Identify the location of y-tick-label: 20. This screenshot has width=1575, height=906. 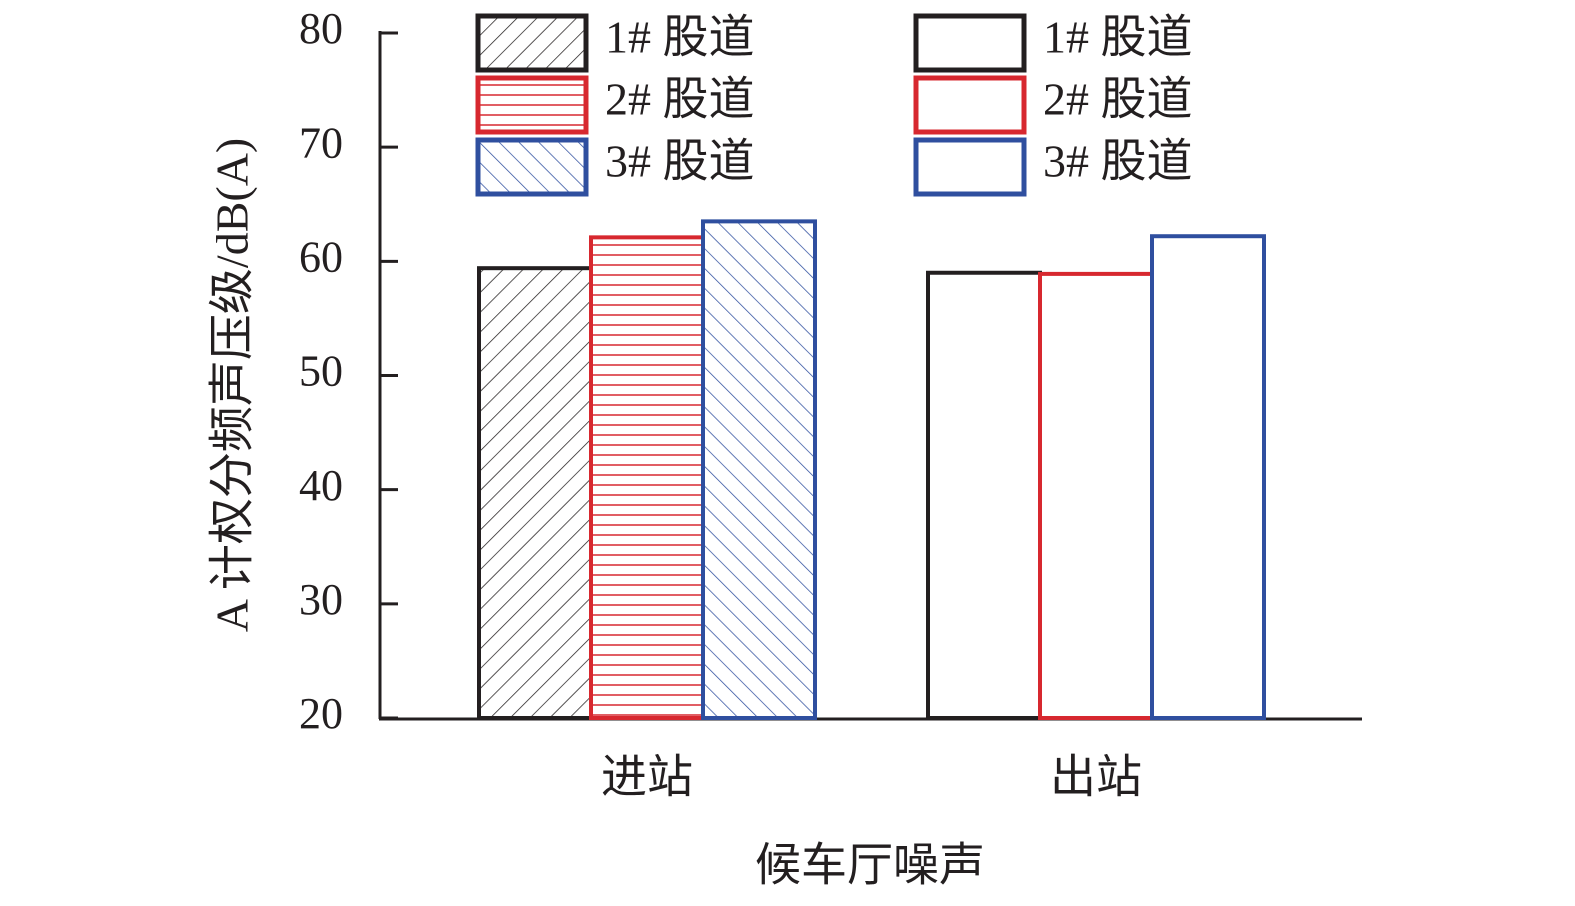
(321, 713).